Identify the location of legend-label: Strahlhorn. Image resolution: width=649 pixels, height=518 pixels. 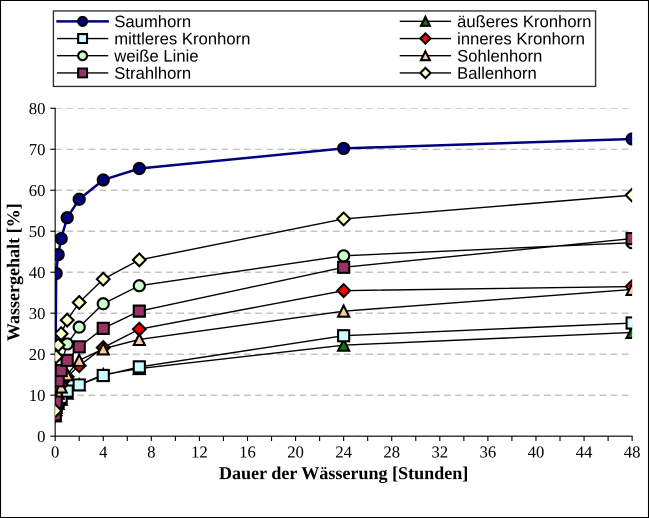
(152, 72).